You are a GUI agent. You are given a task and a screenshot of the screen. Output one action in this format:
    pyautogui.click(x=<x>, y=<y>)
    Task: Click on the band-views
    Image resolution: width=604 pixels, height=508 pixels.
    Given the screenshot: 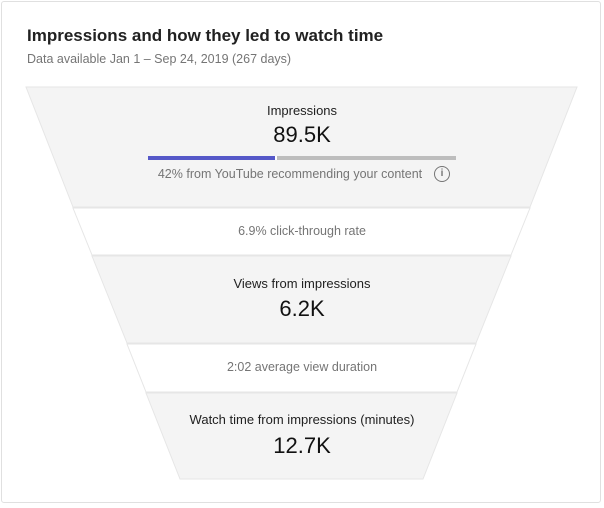 What is the action you would take?
    pyautogui.click(x=301, y=299)
    